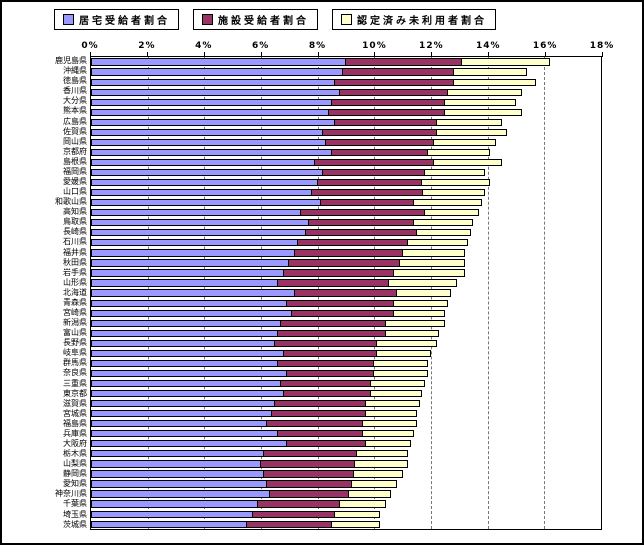 This screenshot has width=644, height=545. Describe the element at coordinates (75, 262) in the screenshot. I see `category-label: 秋田県` at that location.